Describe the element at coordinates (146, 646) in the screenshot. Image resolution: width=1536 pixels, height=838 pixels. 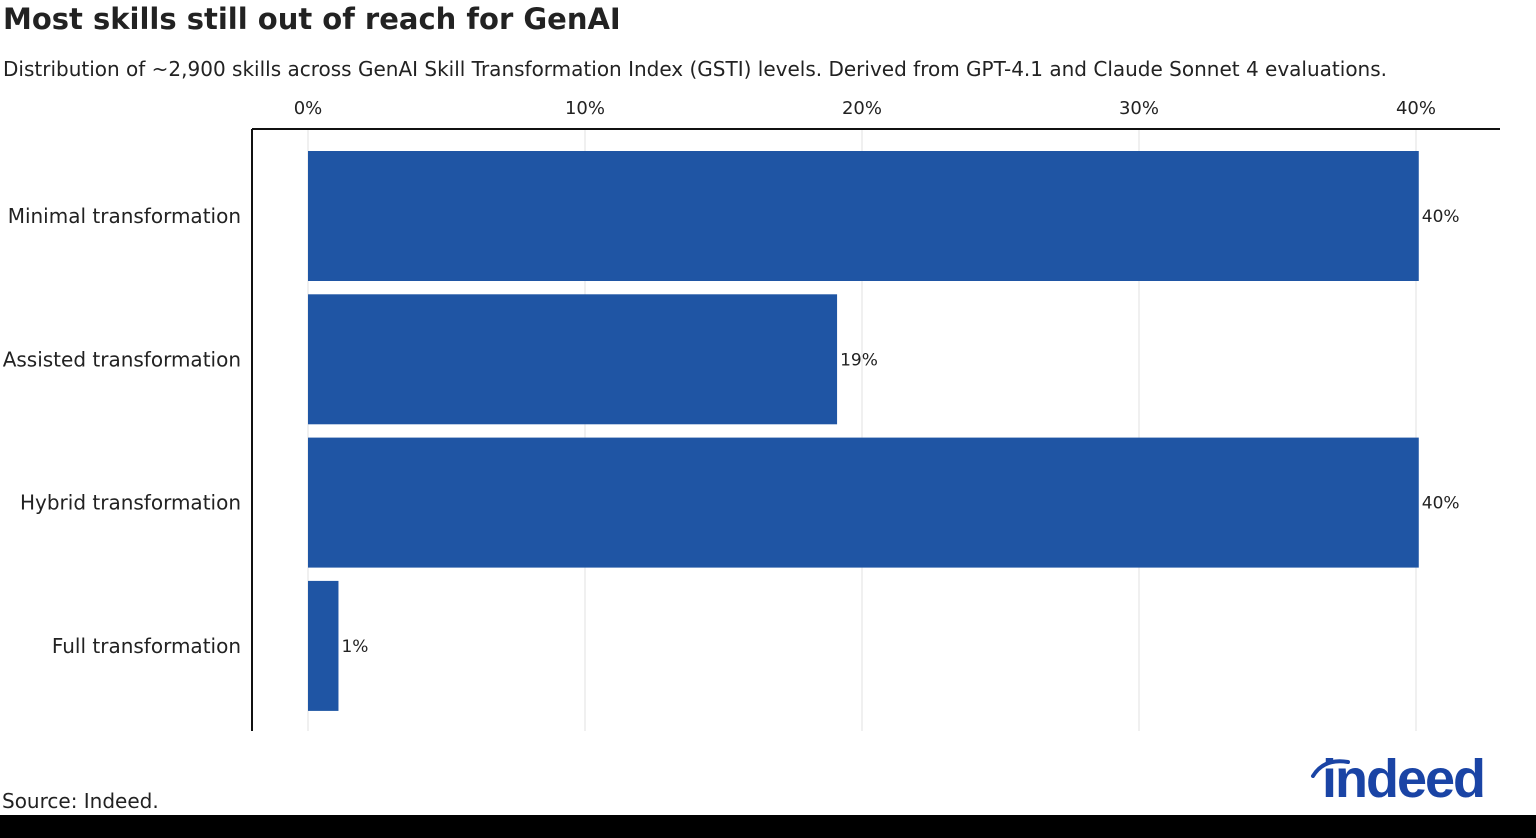
I see `y-category-label: Full transformation` at that location.